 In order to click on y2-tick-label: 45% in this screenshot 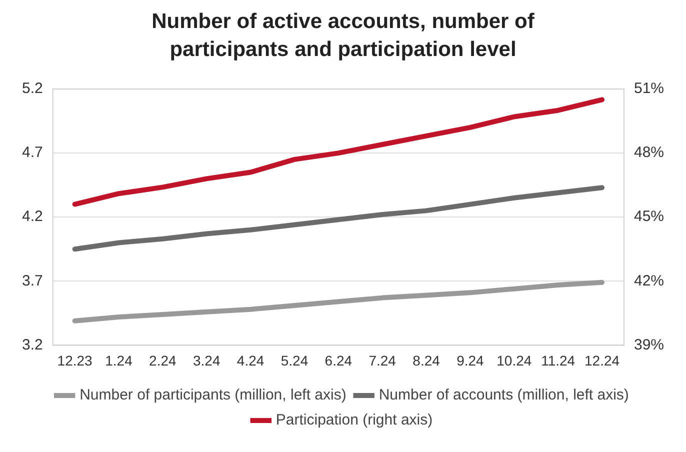, I will do `click(649, 217)`.